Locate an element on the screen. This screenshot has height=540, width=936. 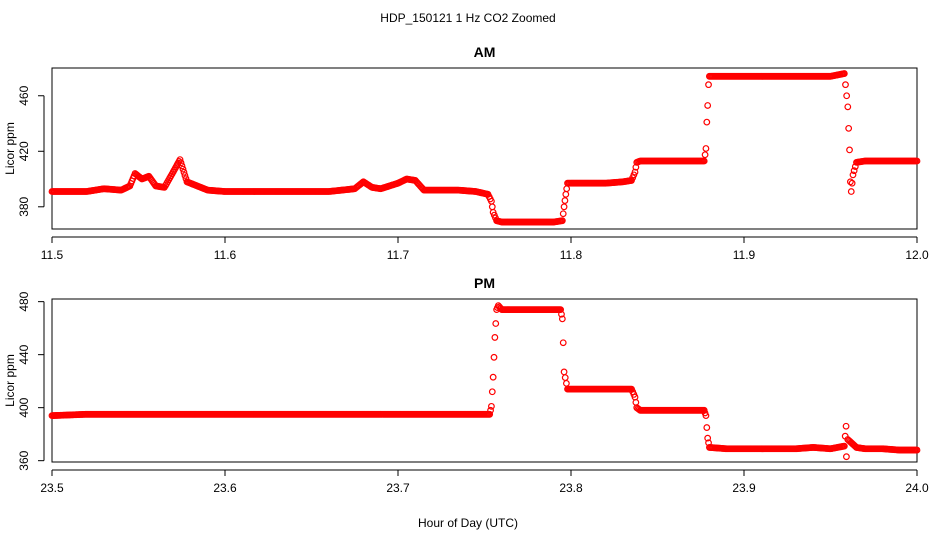
x-tick-label: 11.5 is located at coordinates (52, 255).